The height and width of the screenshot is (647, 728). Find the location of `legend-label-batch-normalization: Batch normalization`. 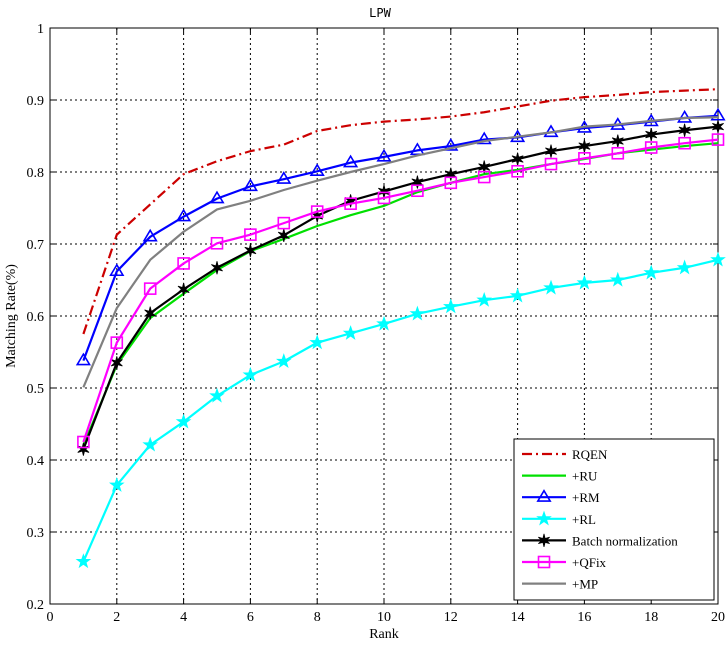

legend-label-batch-normalization: Batch normalization is located at coordinates (625, 540).